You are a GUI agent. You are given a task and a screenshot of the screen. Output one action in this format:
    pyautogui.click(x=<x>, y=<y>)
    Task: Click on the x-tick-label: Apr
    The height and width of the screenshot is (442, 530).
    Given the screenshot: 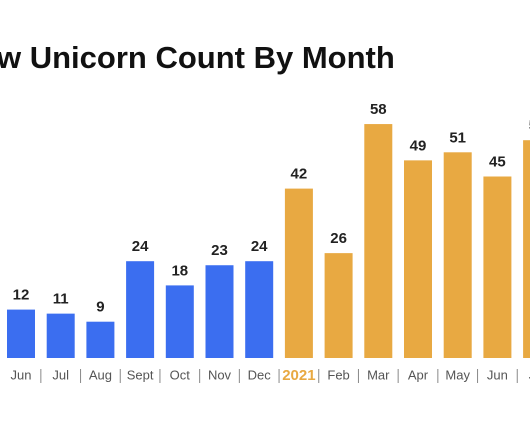 What is the action you would take?
    pyautogui.click(x=418, y=374)
    